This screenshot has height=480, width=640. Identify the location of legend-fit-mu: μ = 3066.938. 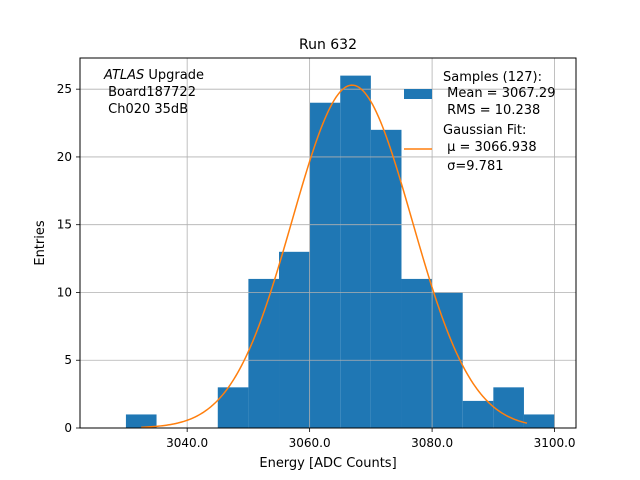
(490, 147).